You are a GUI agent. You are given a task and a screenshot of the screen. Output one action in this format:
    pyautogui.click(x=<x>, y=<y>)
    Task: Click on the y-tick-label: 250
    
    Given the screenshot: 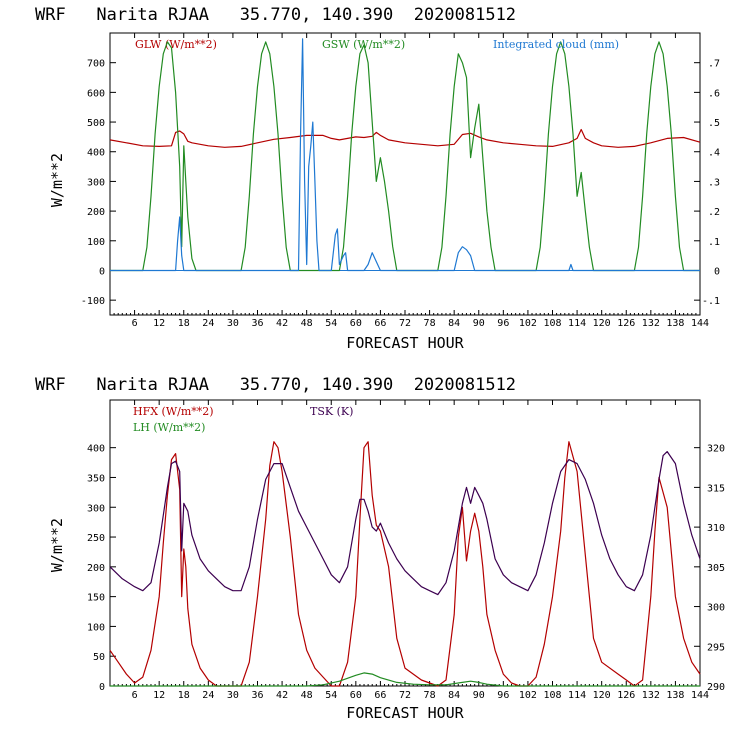 What is the action you would take?
    pyautogui.click(x=96, y=538)
    